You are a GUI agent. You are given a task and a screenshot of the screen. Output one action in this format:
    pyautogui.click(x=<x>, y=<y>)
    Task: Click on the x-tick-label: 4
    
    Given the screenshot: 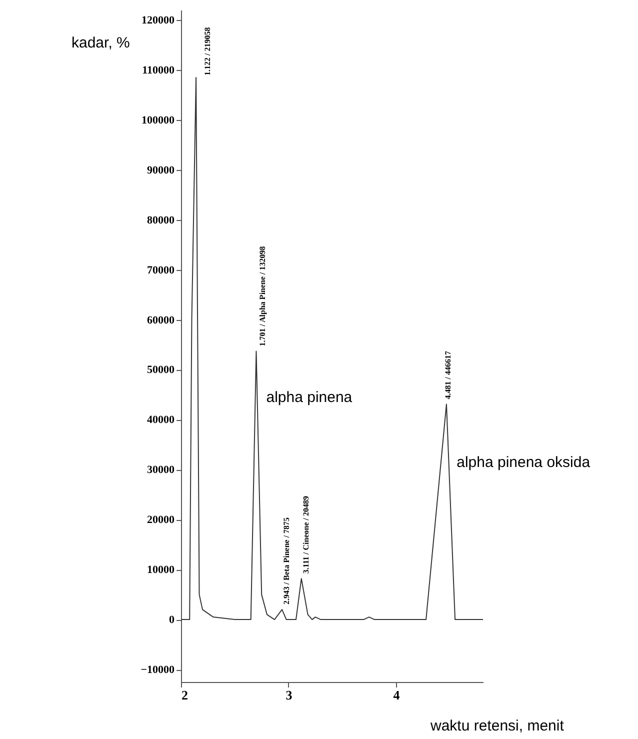 What is the action you would take?
    pyautogui.click(x=396, y=695)
    